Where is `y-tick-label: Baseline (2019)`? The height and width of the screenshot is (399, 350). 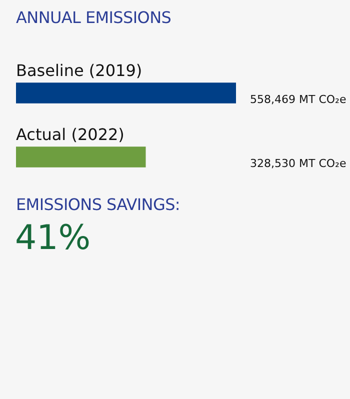
y-tick-label: Baseline (2019) is located at coordinates (79, 70).